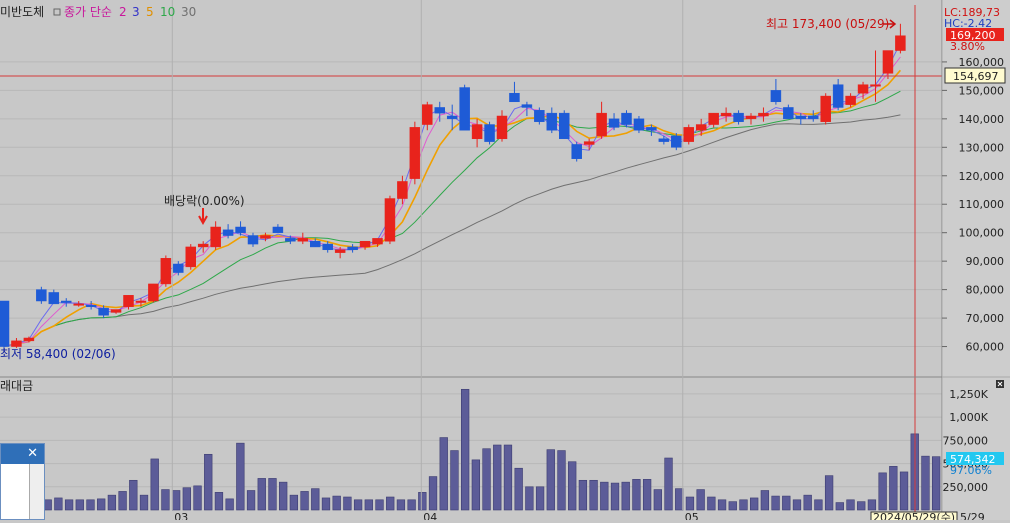 The height and width of the screenshot is (523, 1010). What do you see at coordinates (982, 62) in the screenshot?
I see `price-tick-label: 160,000` at bounding box center [982, 62].